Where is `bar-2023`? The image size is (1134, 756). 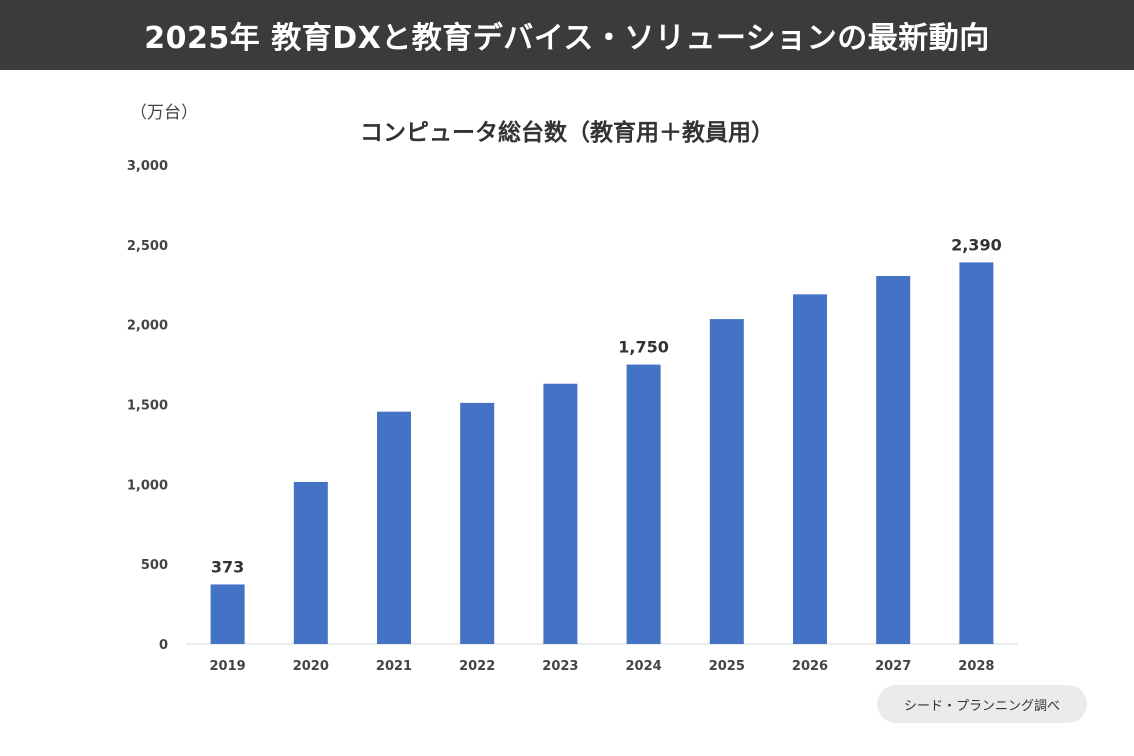 bar-2023 is located at coordinates (560, 513).